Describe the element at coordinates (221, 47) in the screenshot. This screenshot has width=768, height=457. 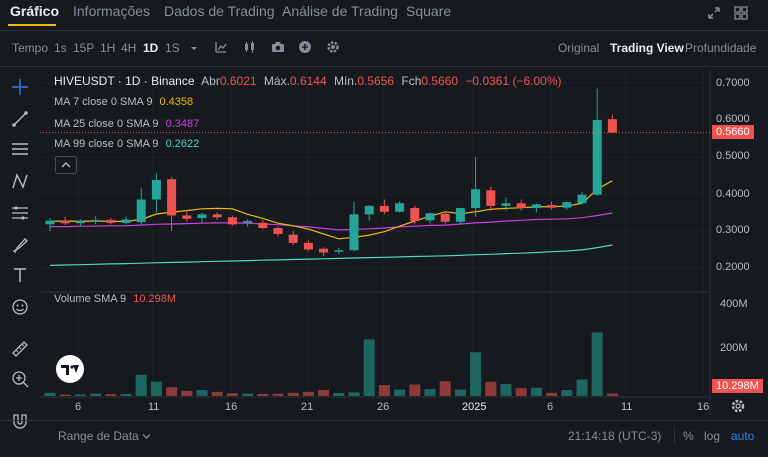
I see `indicators-icon` at that location.